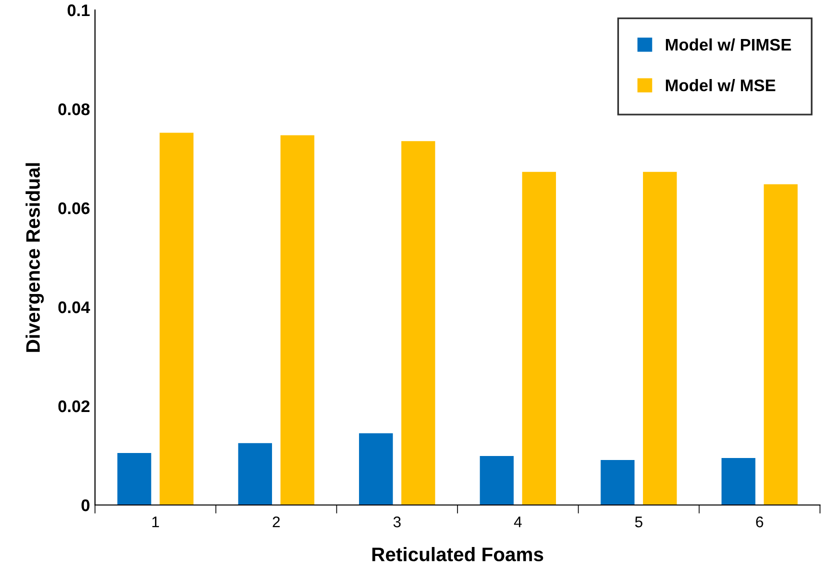  What do you see at coordinates (276, 522) in the screenshot?
I see `x-tick-label: 2` at bounding box center [276, 522].